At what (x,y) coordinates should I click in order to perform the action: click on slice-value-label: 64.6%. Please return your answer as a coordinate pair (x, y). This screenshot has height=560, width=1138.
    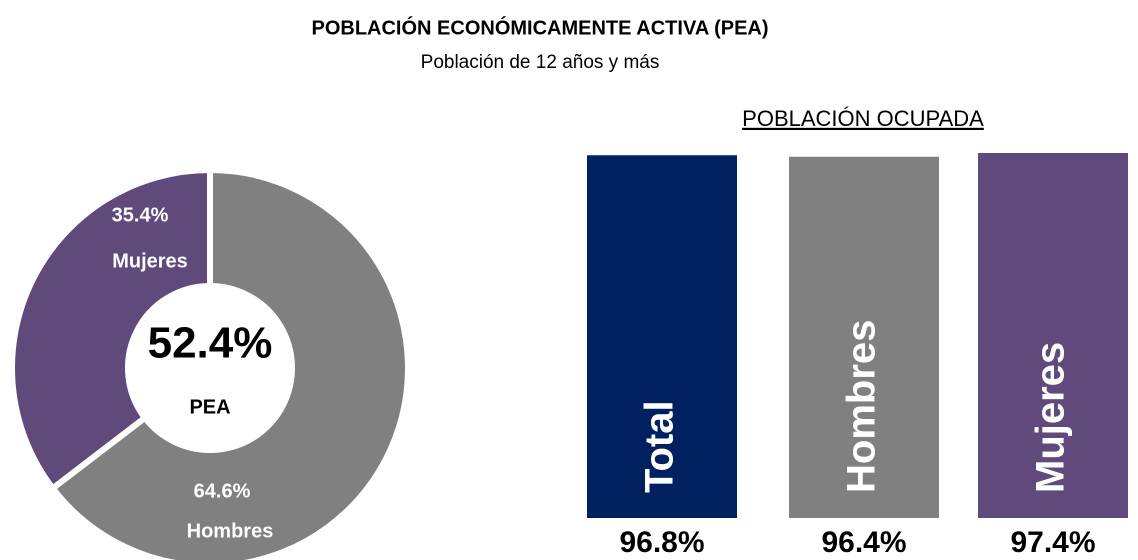
    Looking at the image, I should click on (222, 491).